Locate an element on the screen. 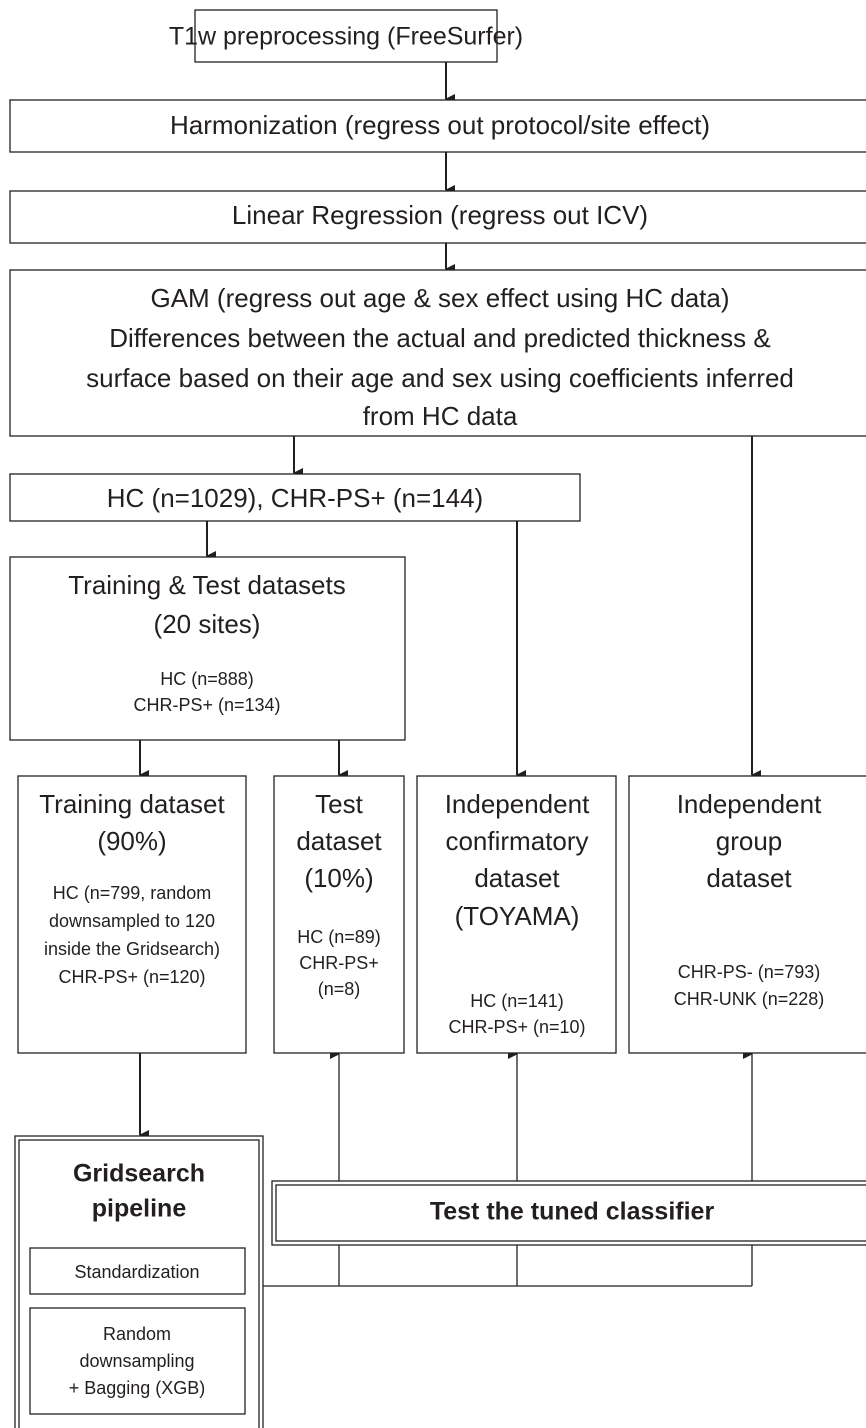 The width and height of the screenshot is (866, 1428). label: Gridsearch is located at coordinates (139, 1174).